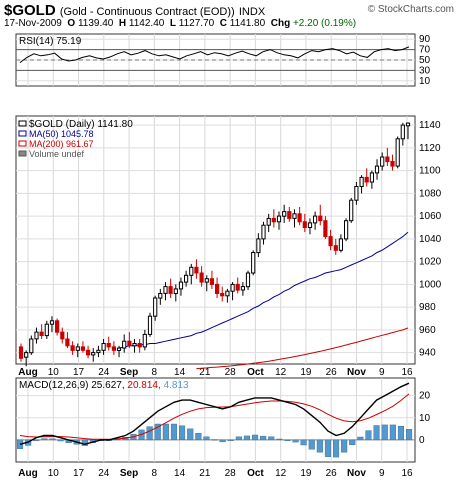 The height and width of the screenshot is (482, 460). I want to click on legend-swatch, so click(22, 123).